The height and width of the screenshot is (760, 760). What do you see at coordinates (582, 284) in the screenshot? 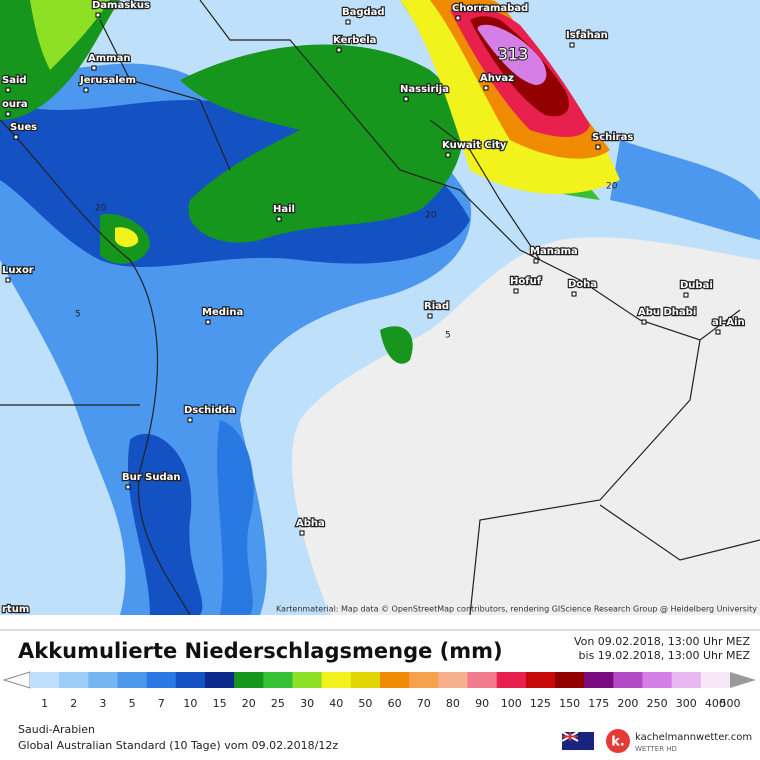
I see `city-label: Doha` at bounding box center [582, 284].